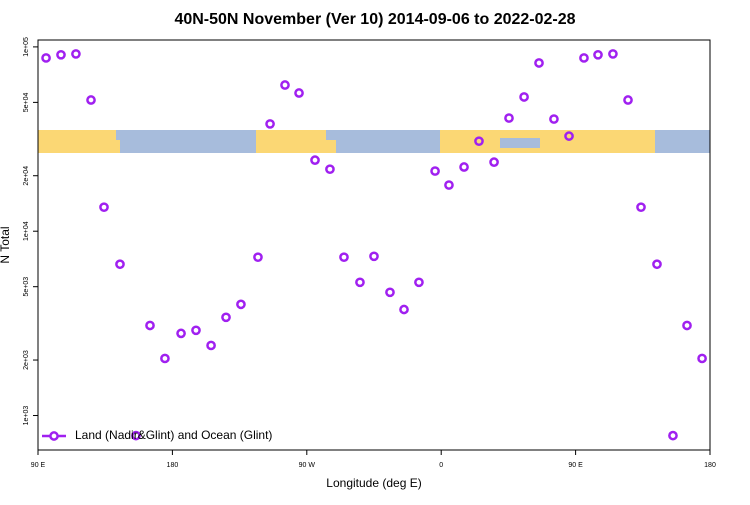 Image resolution: width=750 pixels, height=505 pixels. I want to click on y-tick-label: 1e+05, so click(26, 47).